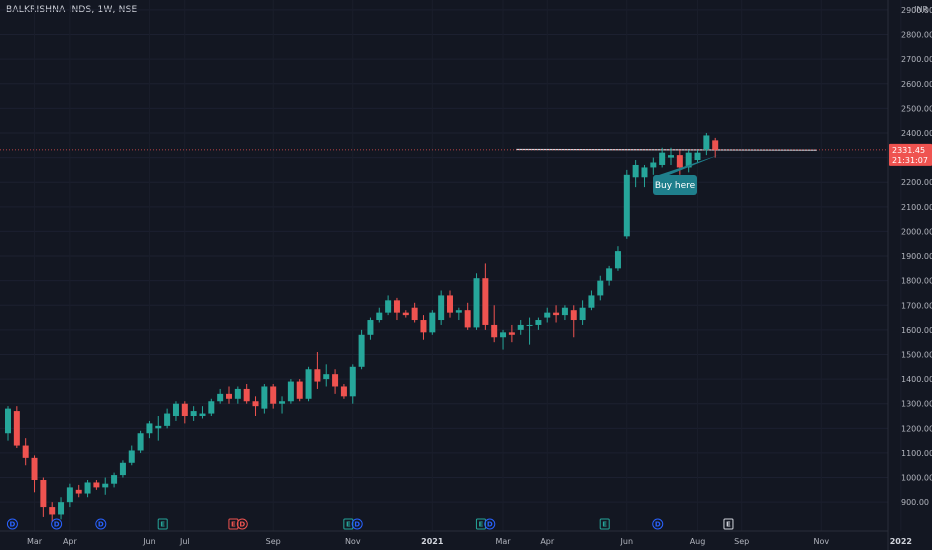  Describe the element at coordinates (698, 541) in the screenshot. I see `x-tick-label: Aug` at that location.